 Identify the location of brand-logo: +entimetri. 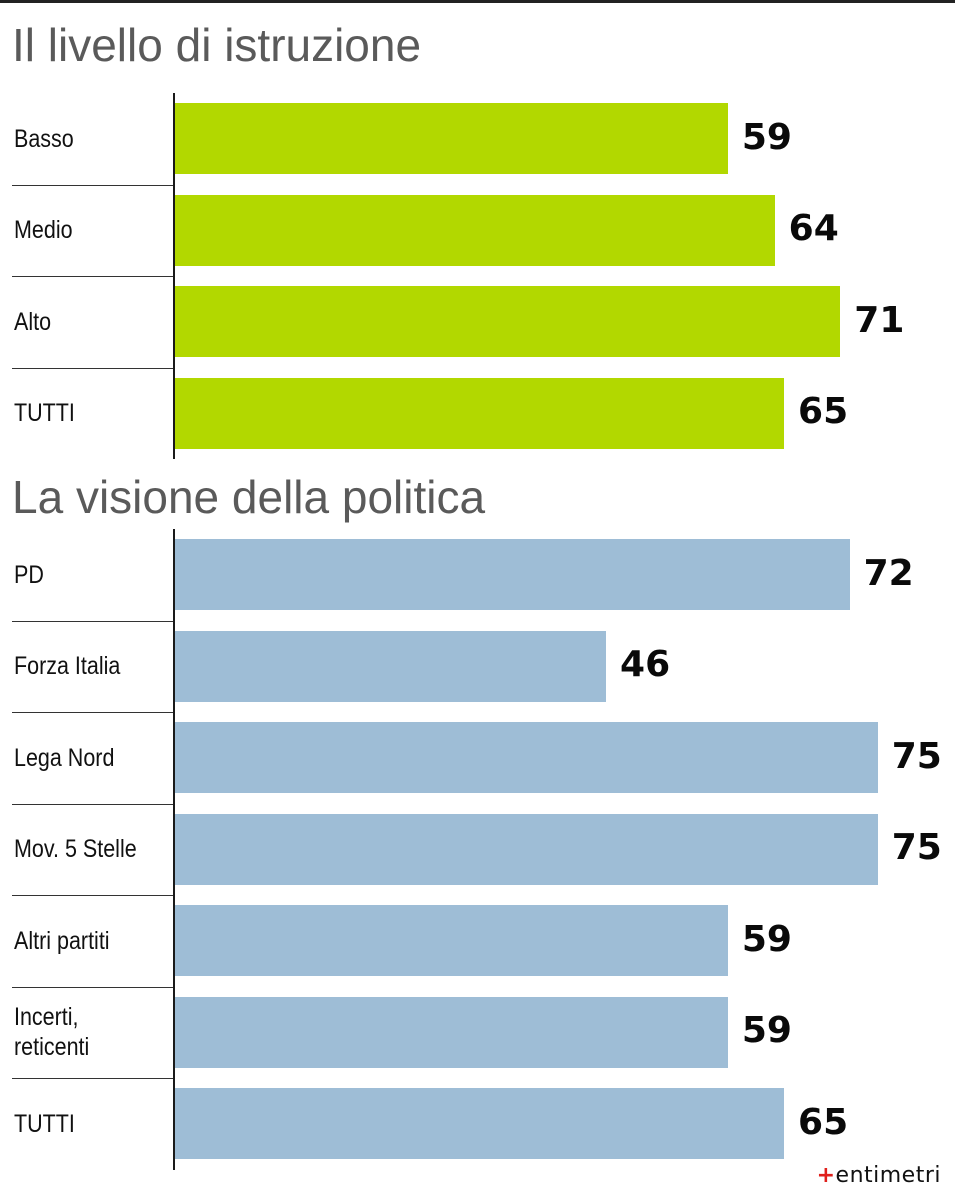
(879, 1175).